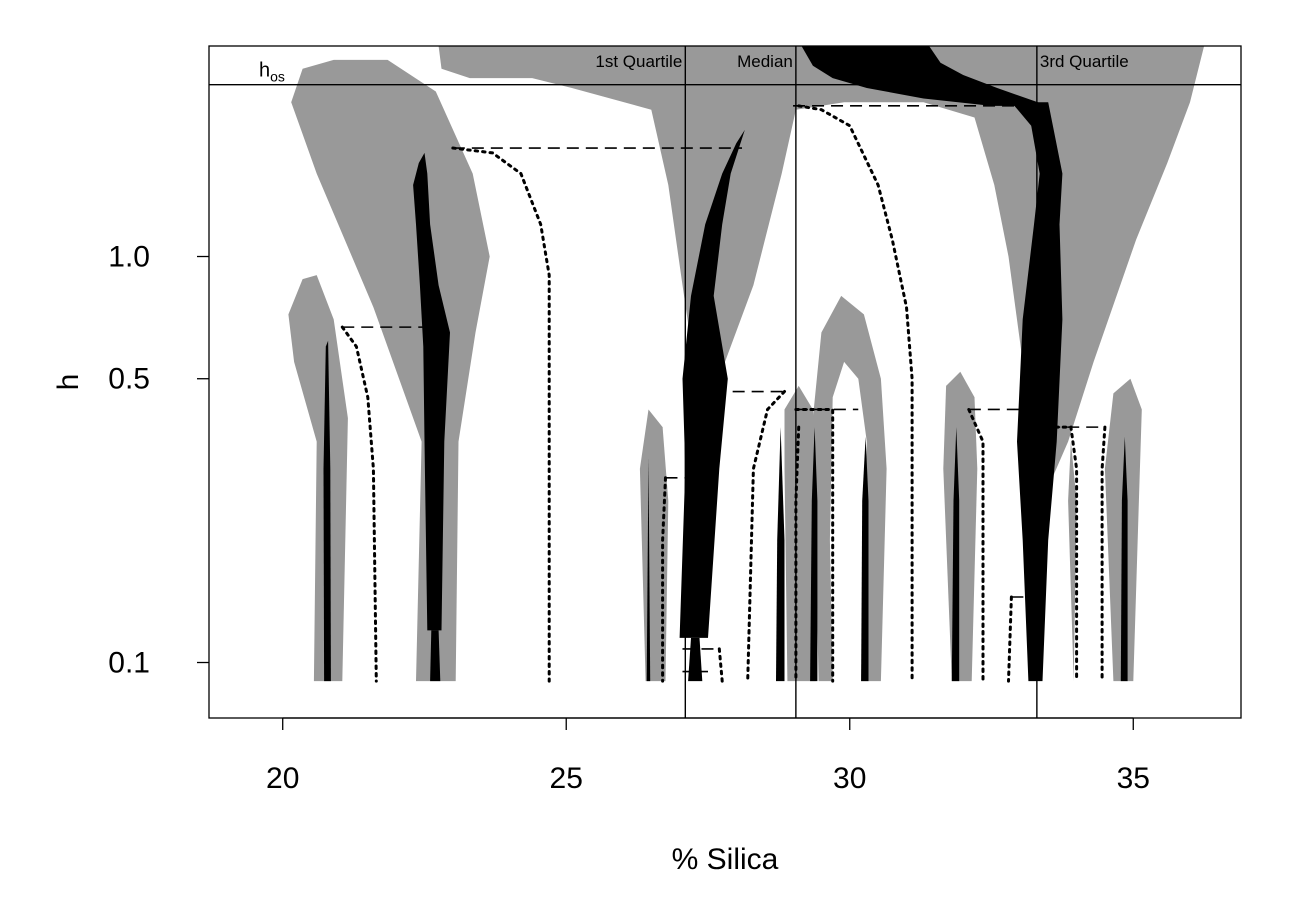  Describe the element at coordinates (708, 756) in the screenshot. I see `x-axis: 20 25 30 35` at that location.